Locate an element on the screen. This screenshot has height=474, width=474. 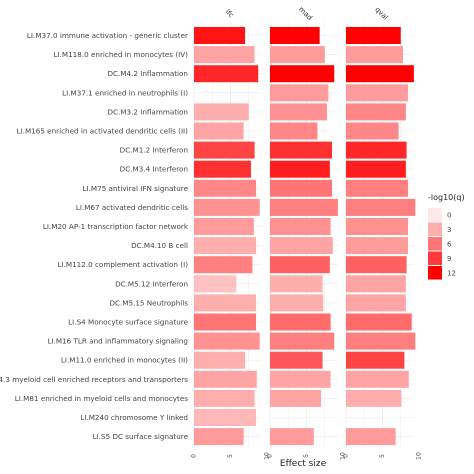
x-axis-title: Effect size is located at coordinates (303, 464).